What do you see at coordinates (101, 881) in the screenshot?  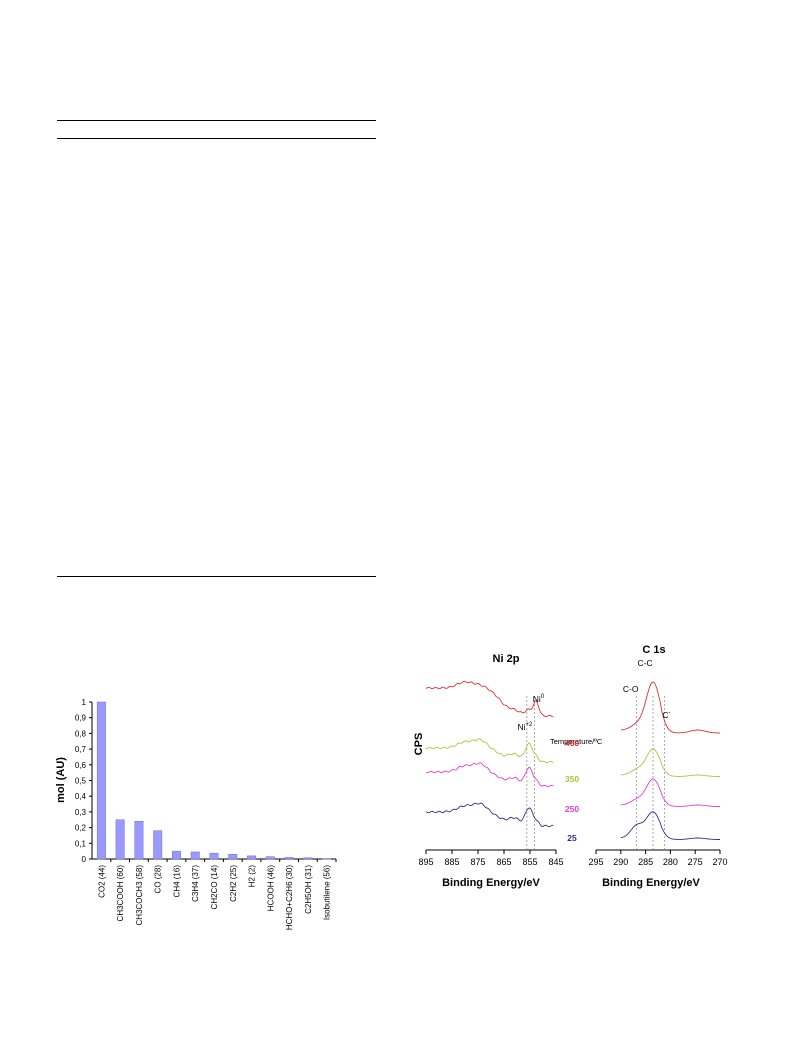 I see `bar-xtick-label: CO2 (44)` at bounding box center [101, 881].